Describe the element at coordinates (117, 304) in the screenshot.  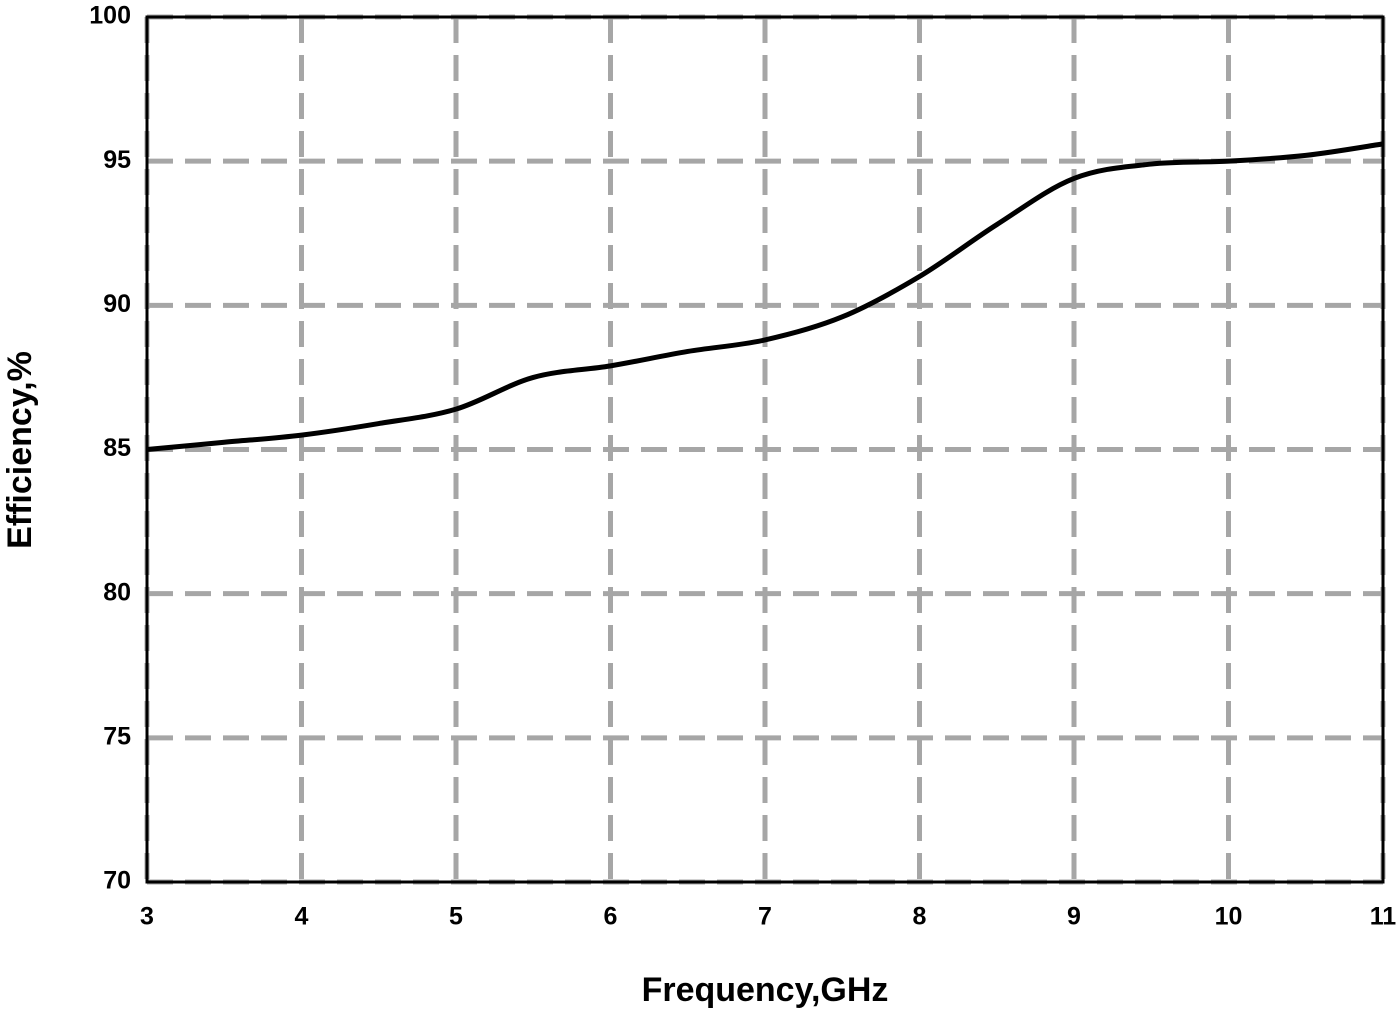
I see `y-tick-label: 90` at that location.